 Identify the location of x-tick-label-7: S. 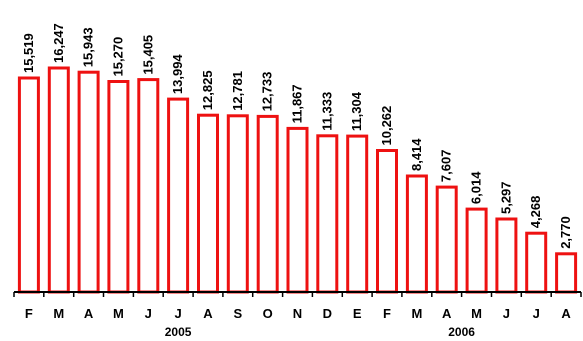
(237, 313).